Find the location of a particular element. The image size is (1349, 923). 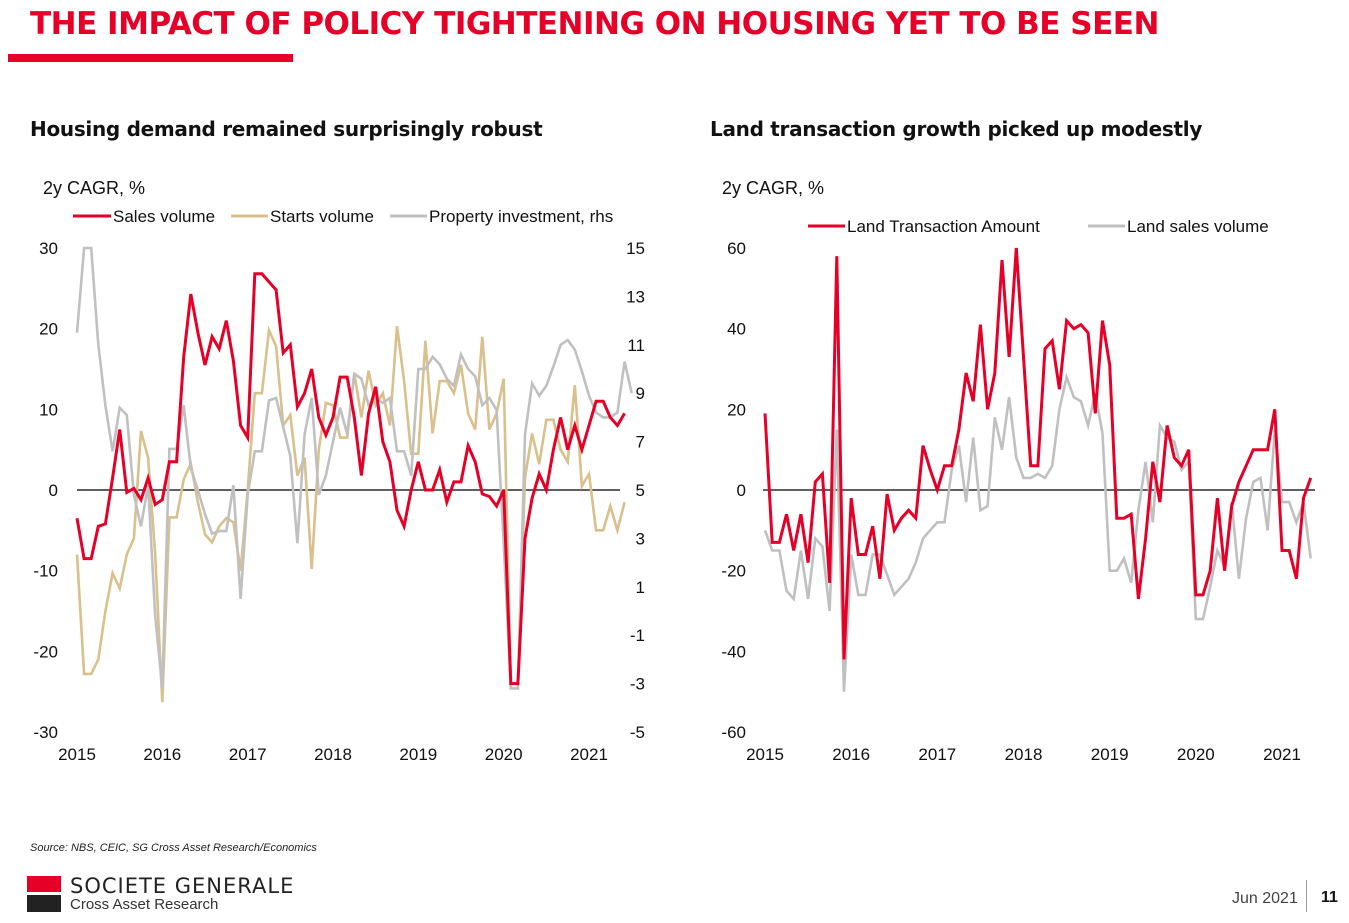

y2-tick-label: 7 is located at coordinates (640, 442).